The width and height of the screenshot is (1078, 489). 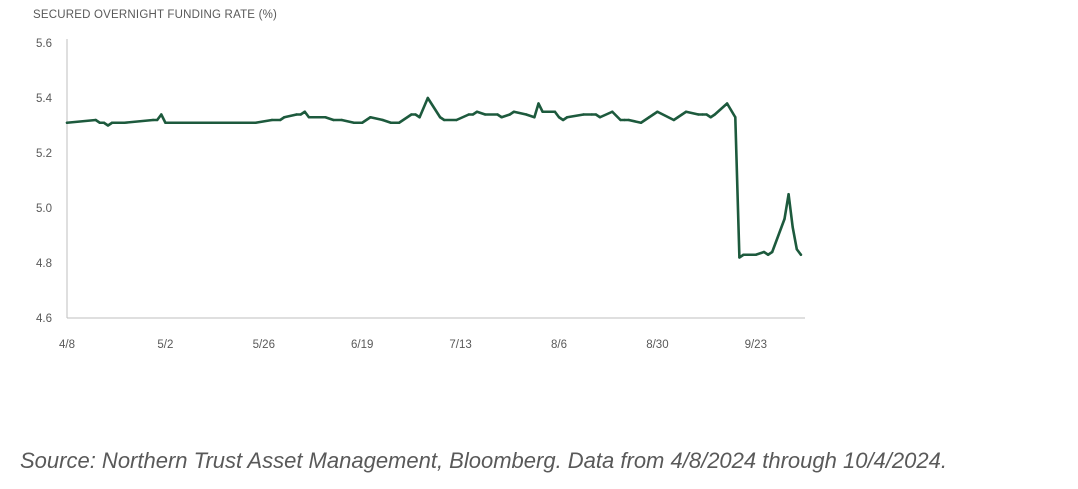 I want to click on x-tick-label: 5/26, so click(x=264, y=345).